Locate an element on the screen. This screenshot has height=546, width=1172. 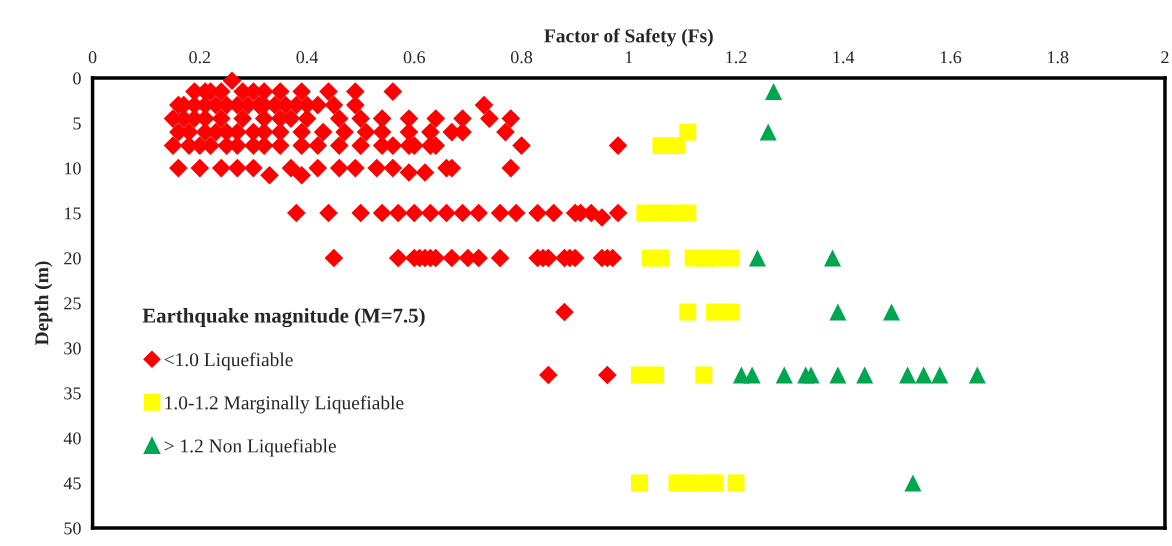
x-tick-label: 1 is located at coordinates (629, 57).